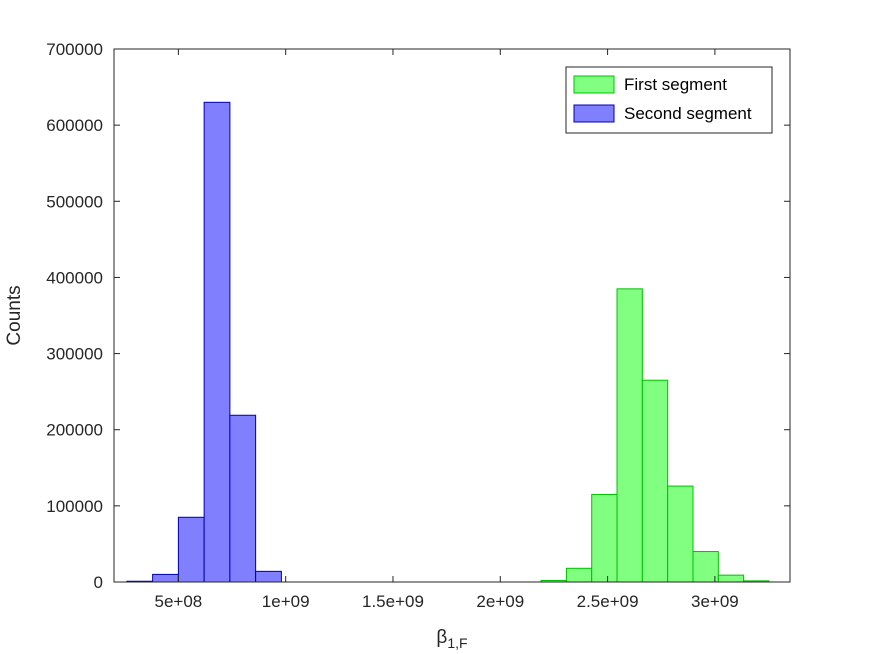 Image resolution: width=872 pixels, height=654 pixels. I want to click on y-tick-label-6: 600000, so click(74, 125).